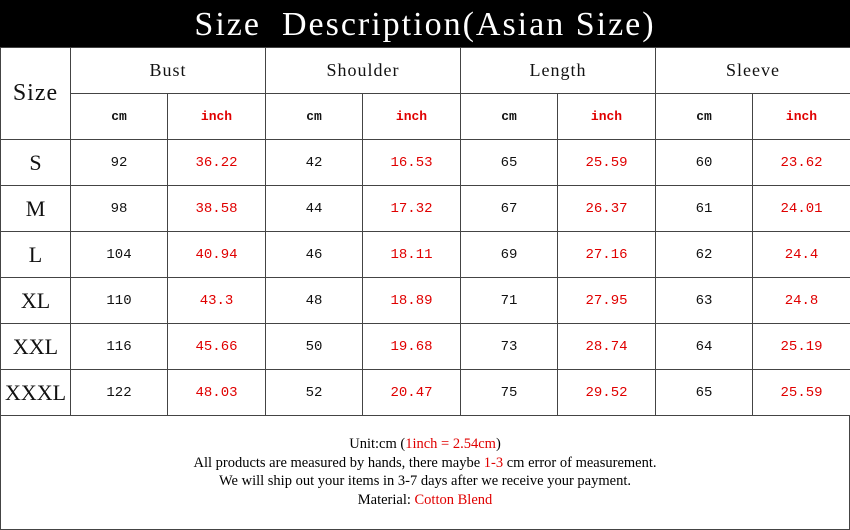 The width and height of the screenshot is (850, 530). Describe the element at coordinates (314, 163) in the screenshot. I see `cm-value: 42` at that location.